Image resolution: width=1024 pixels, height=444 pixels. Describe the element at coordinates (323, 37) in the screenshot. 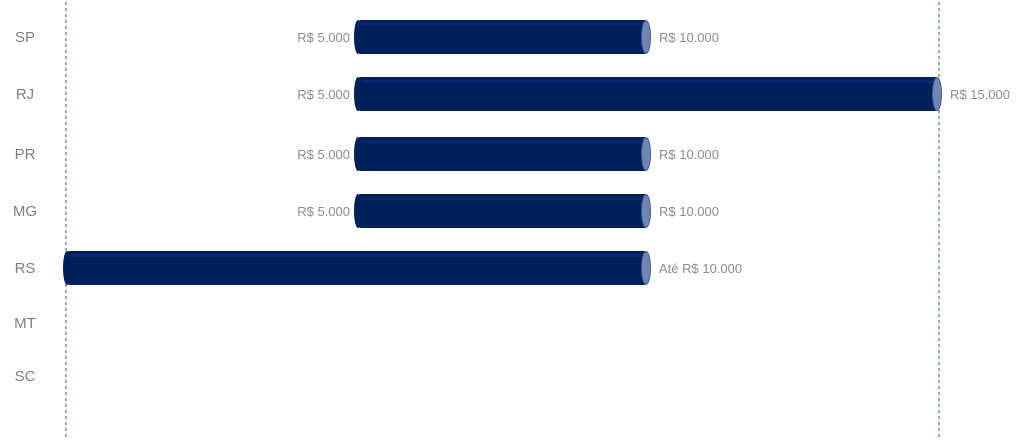

I see `start-label-sp: R$ 5.000` at that location.